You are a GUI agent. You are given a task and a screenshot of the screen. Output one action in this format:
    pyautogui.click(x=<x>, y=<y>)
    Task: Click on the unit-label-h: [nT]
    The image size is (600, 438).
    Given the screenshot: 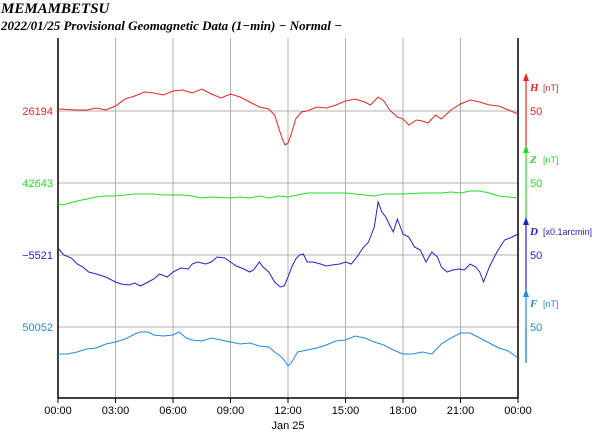 What is the action you would take?
    pyautogui.click(x=551, y=88)
    